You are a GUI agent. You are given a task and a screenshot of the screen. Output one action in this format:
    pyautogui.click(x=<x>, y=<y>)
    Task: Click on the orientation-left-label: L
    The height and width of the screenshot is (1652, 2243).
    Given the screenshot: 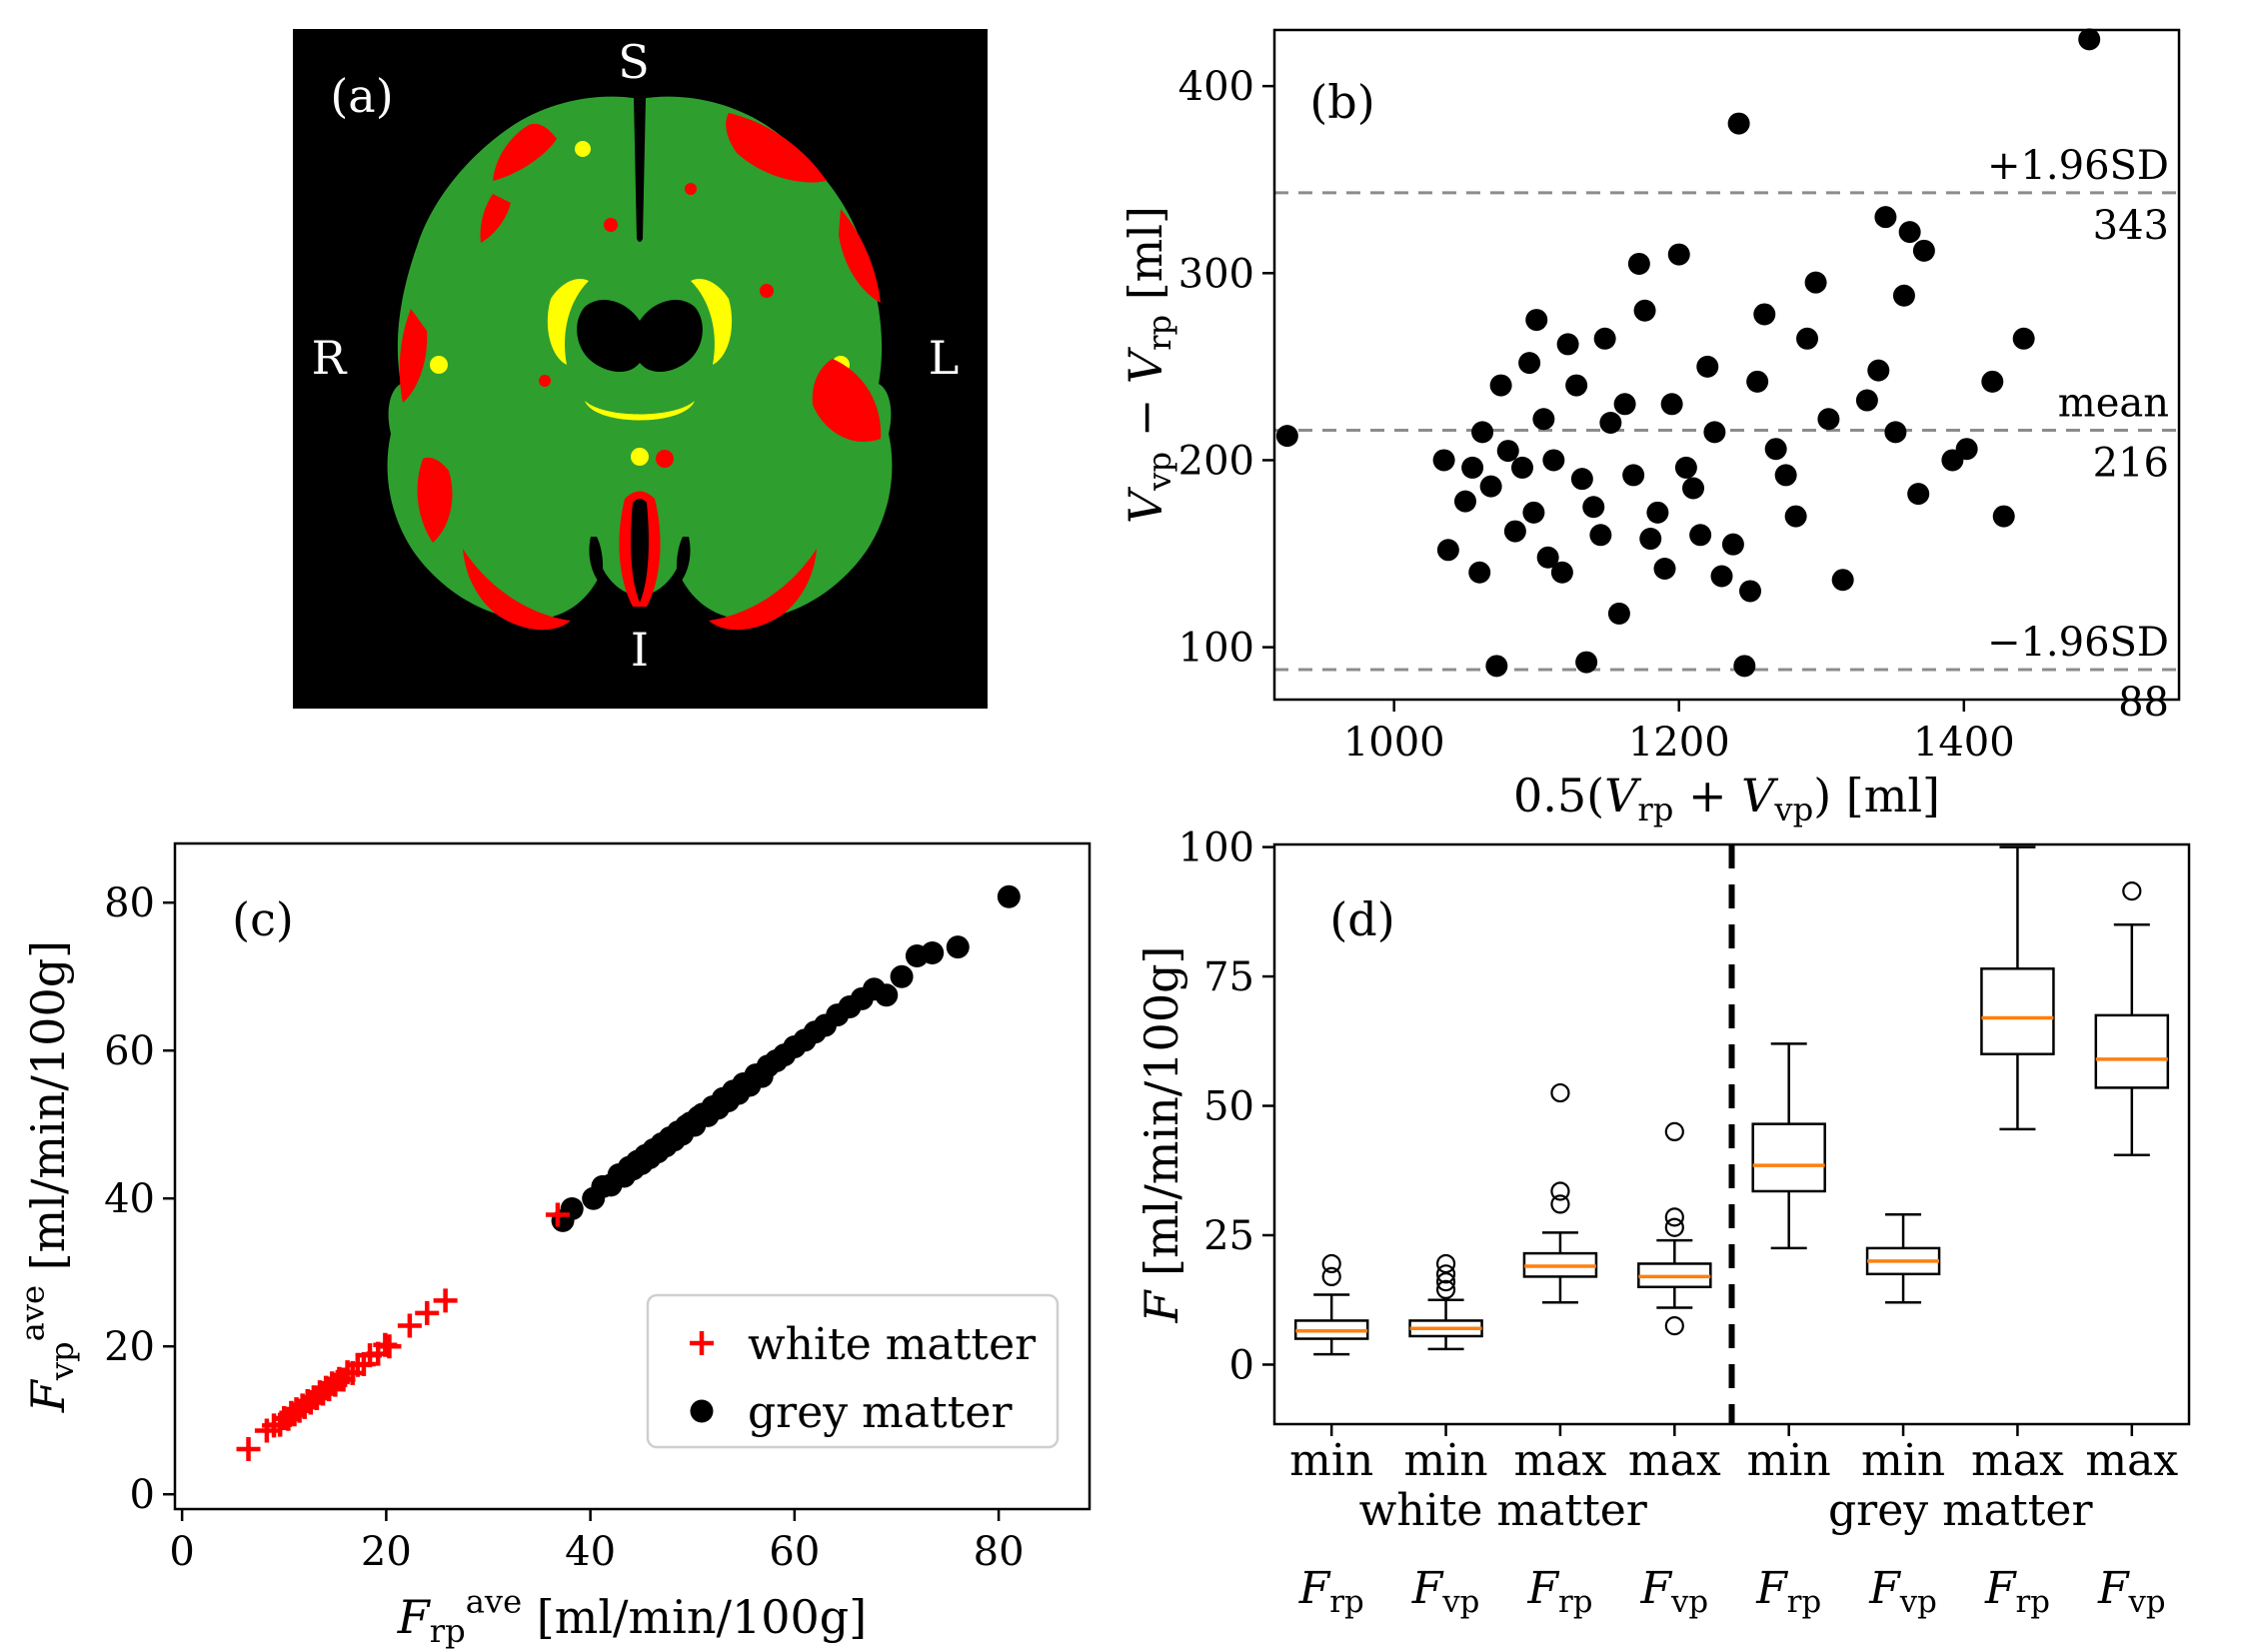 What is the action you would take?
    pyautogui.click(x=944, y=358)
    